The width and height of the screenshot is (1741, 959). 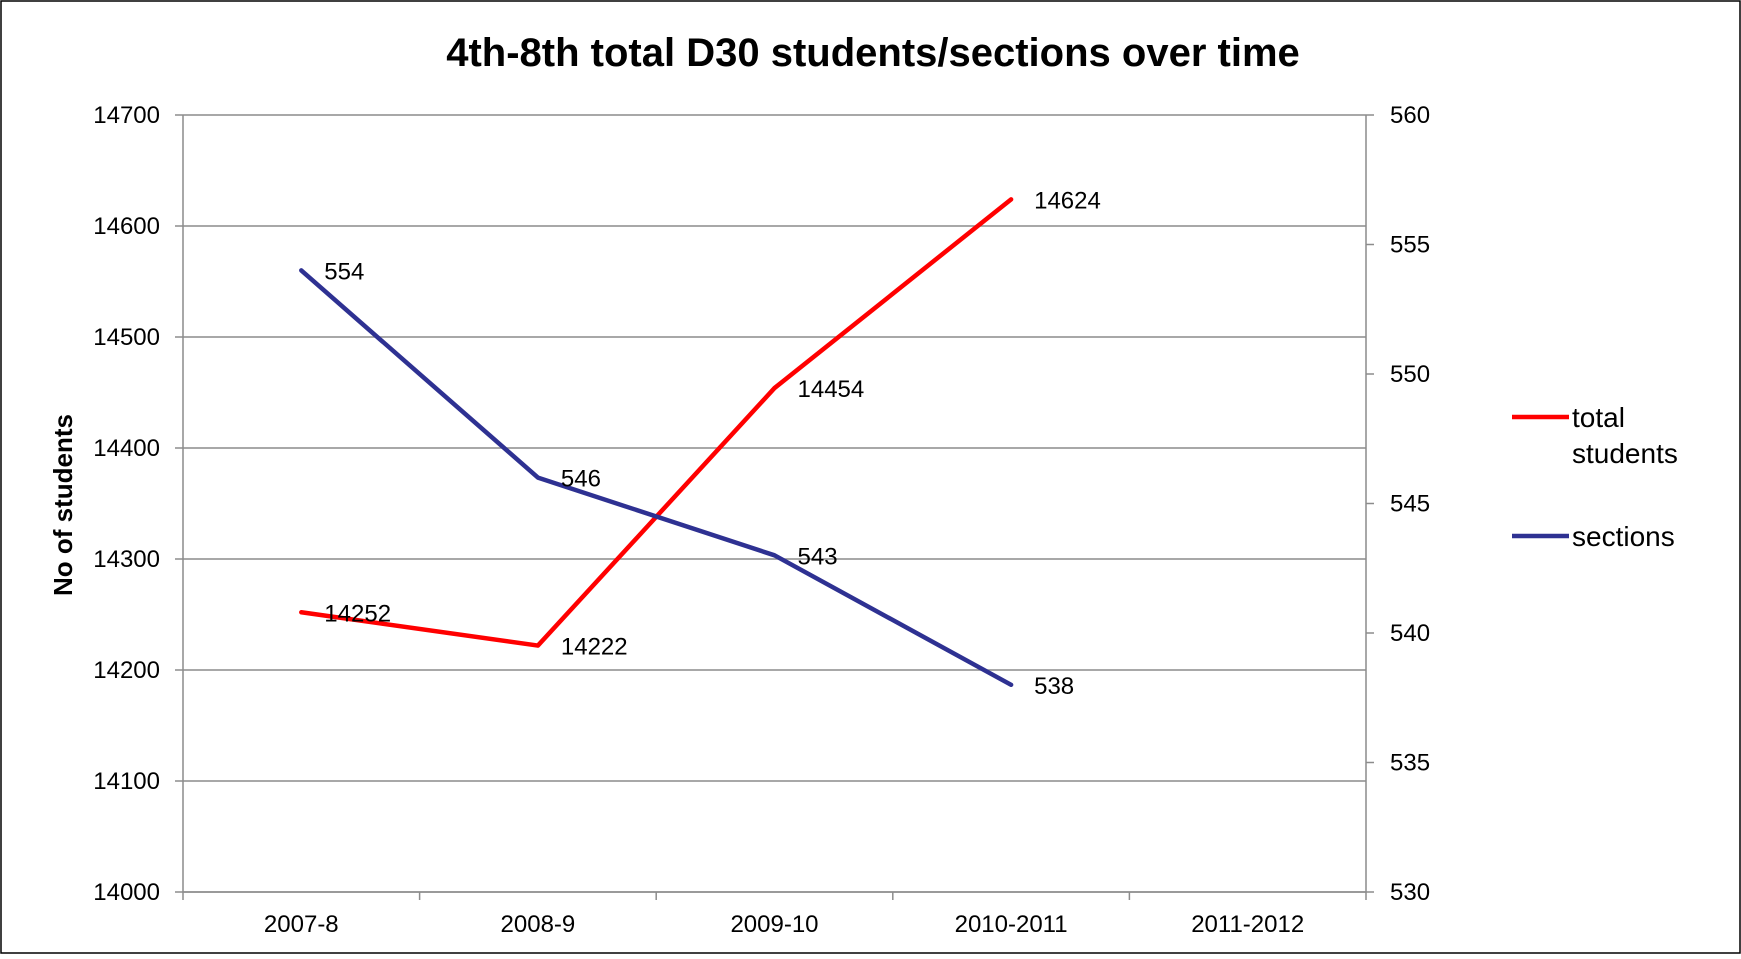 I want to click on x-tick-label: 2007-8, so click(x=301, y=924).